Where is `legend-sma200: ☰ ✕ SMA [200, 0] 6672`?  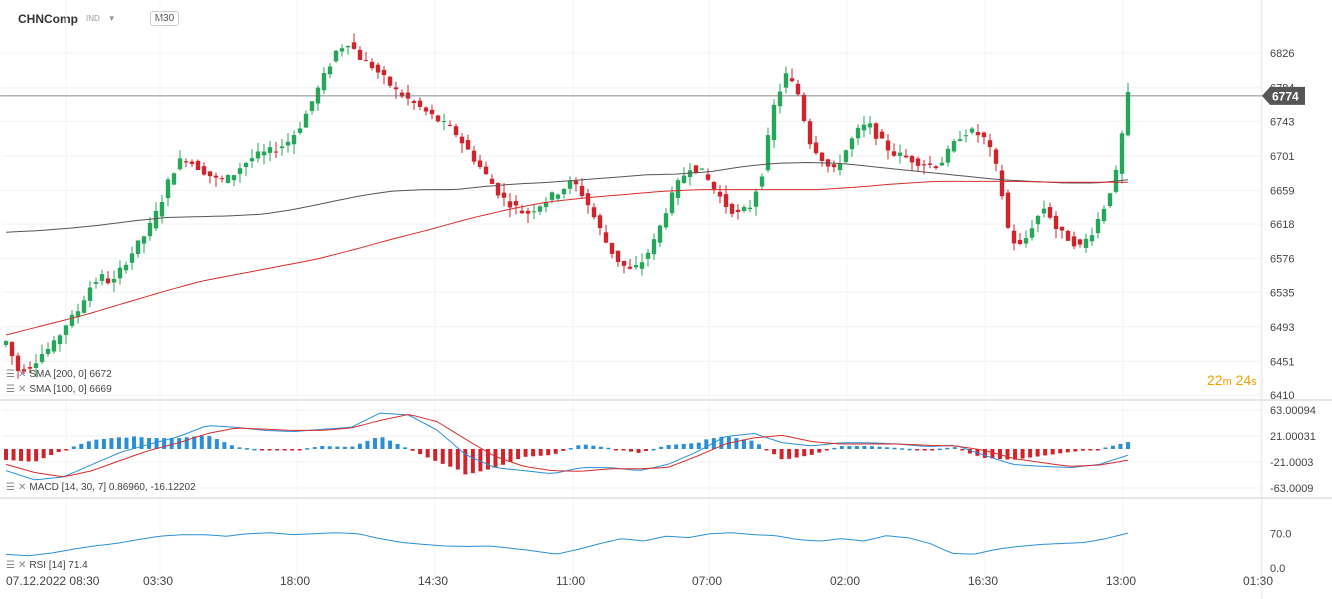 legend-sma200: ☰ ✕ SMA [200, 0] 6672 is located at coordinates (59, 374).